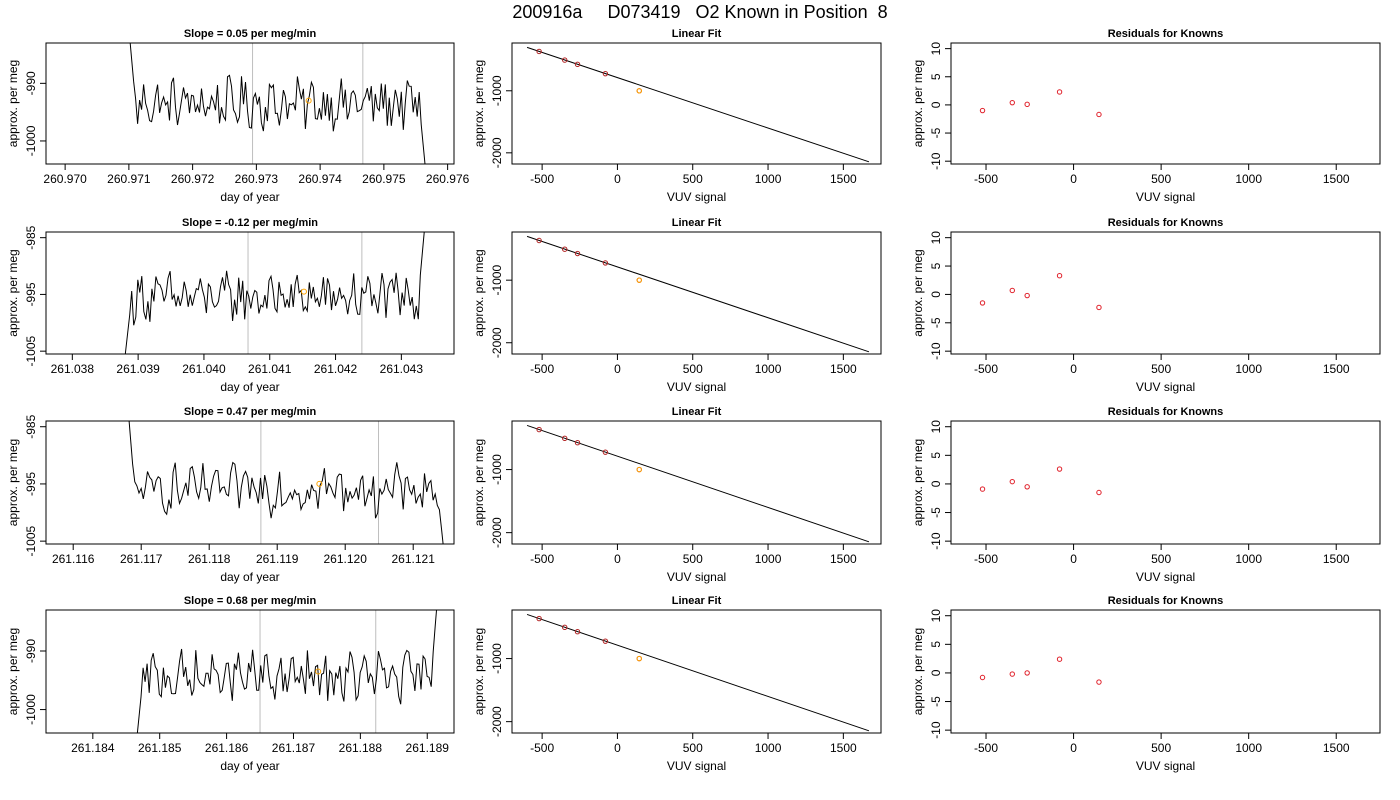  I want to click on x-tick-label: 260.976, so click(448, 179).